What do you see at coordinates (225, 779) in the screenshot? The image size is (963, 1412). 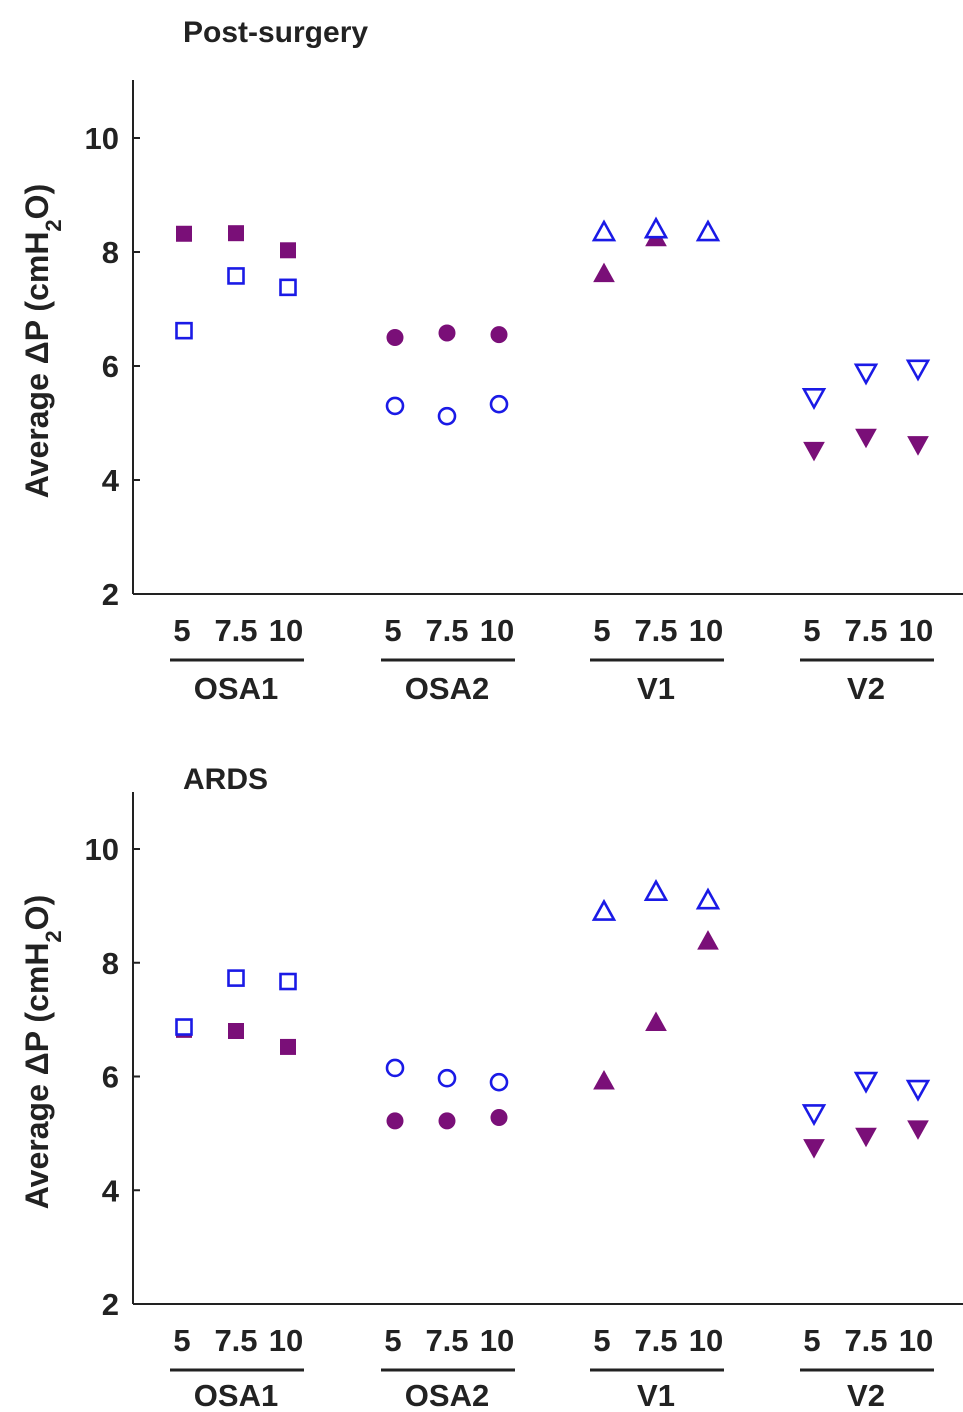 I see `chart-title: ARDS` at bounding box center [225, 779].